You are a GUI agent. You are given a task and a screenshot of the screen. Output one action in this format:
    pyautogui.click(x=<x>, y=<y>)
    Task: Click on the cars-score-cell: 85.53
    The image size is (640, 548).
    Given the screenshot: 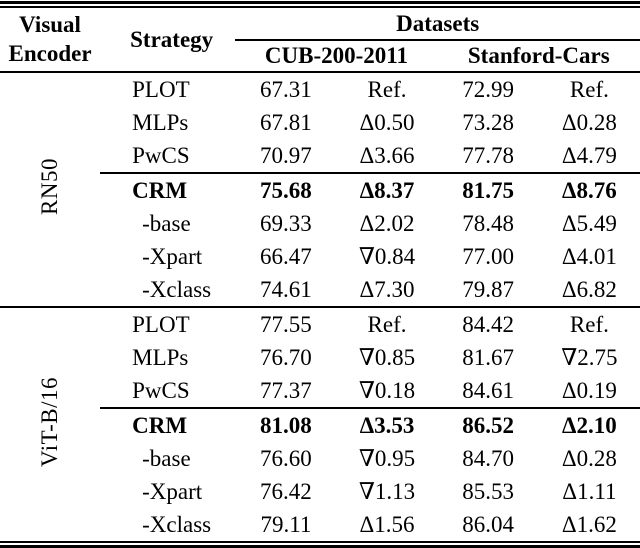 What is the action you would take?
    pyautogui.click(x=488, y=491)
    